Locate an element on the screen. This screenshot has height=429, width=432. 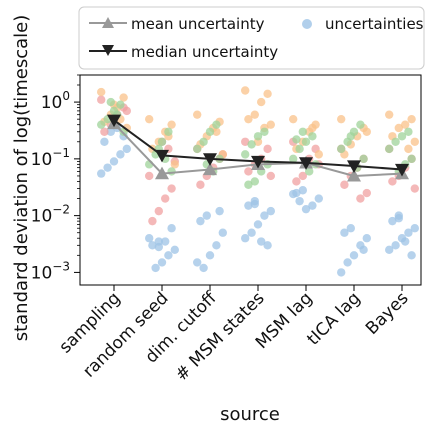
y-tick-label: 10⁻¹ is located at coordinates (50, 158).